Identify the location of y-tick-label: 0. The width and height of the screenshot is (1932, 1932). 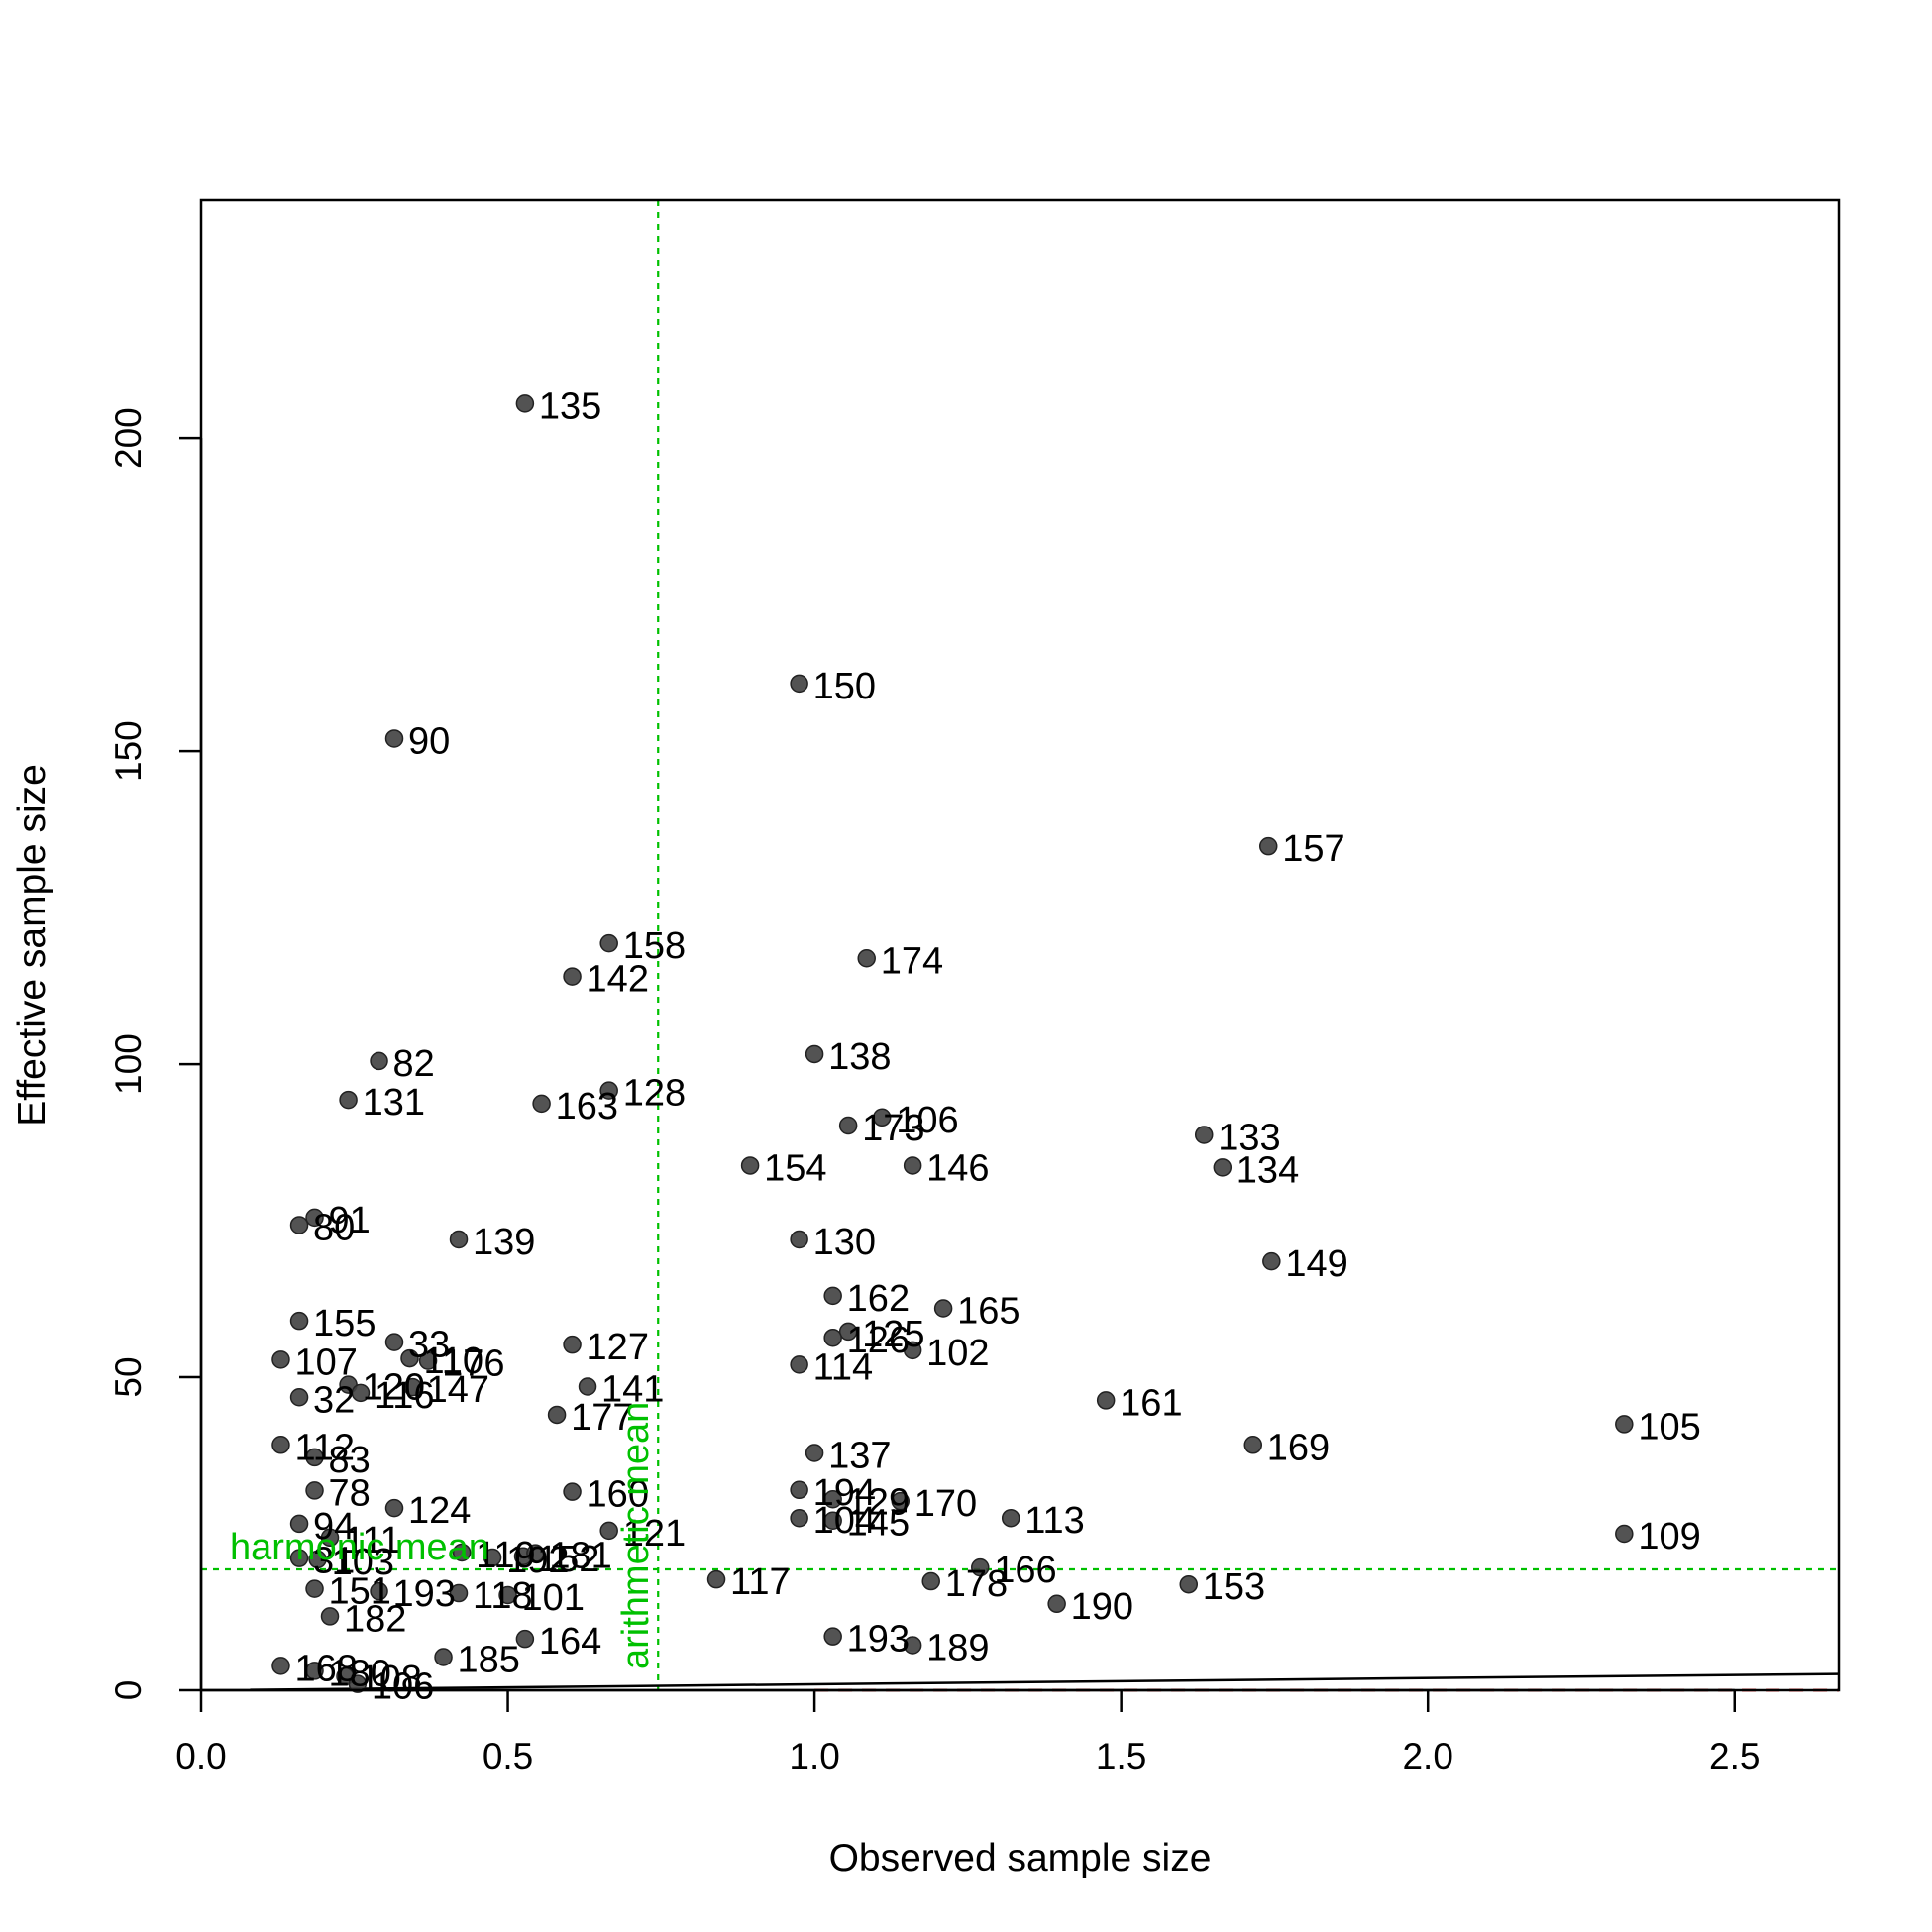
(128, 1691).